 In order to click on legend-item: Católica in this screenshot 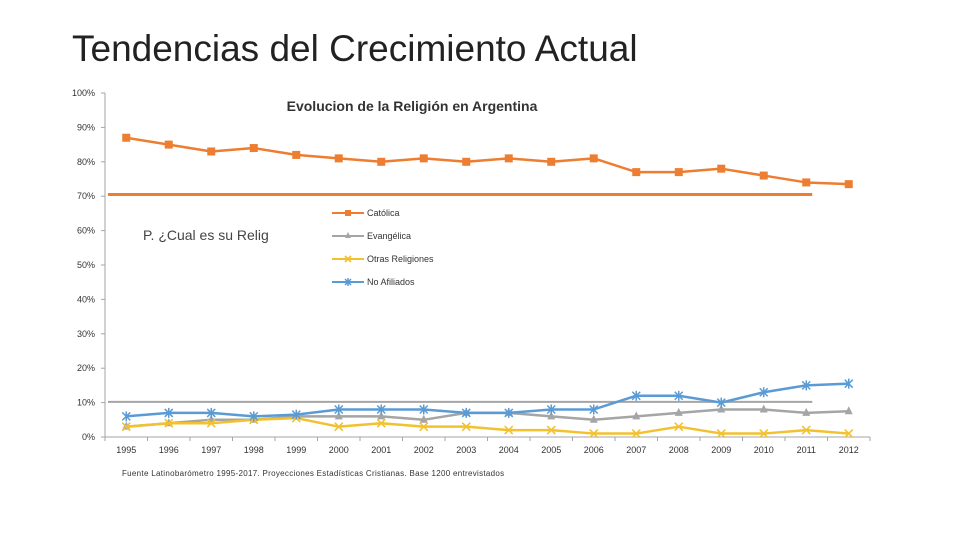, I will do `click(366, 213)`.